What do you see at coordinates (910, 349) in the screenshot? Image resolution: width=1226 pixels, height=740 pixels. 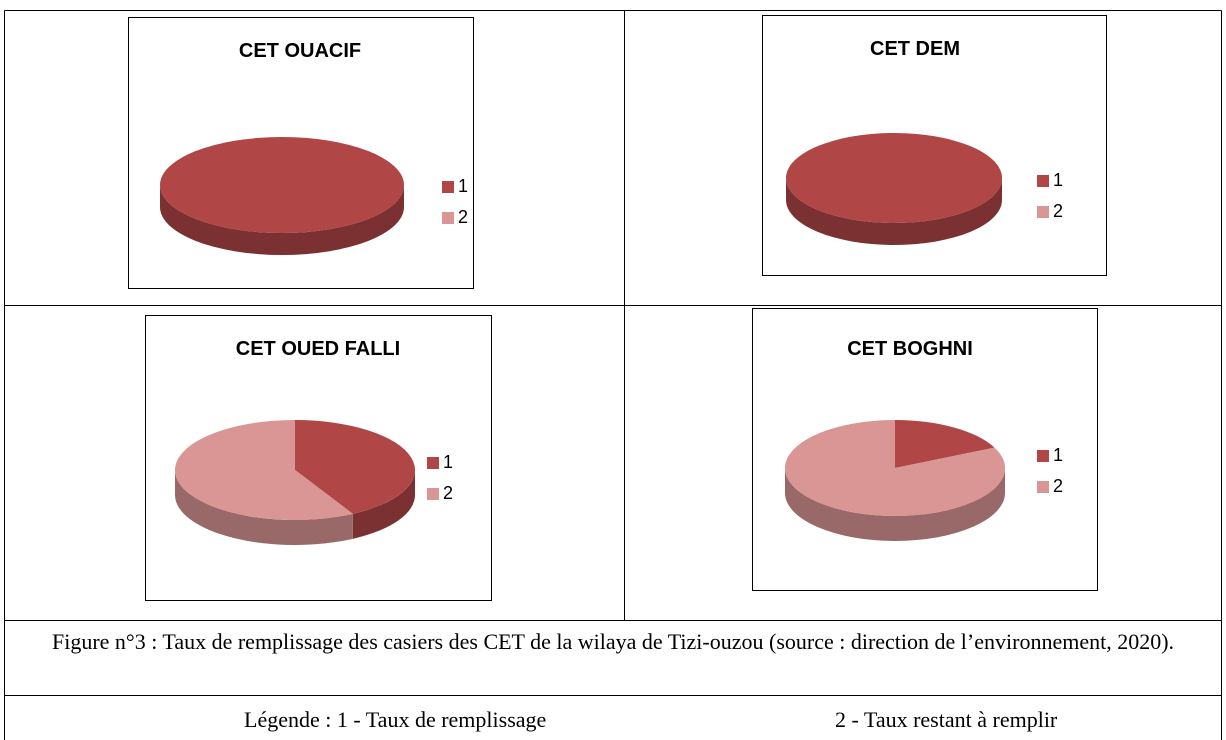 I see `chart-title: CET BOGHNI` at bounding box center [910, 349].